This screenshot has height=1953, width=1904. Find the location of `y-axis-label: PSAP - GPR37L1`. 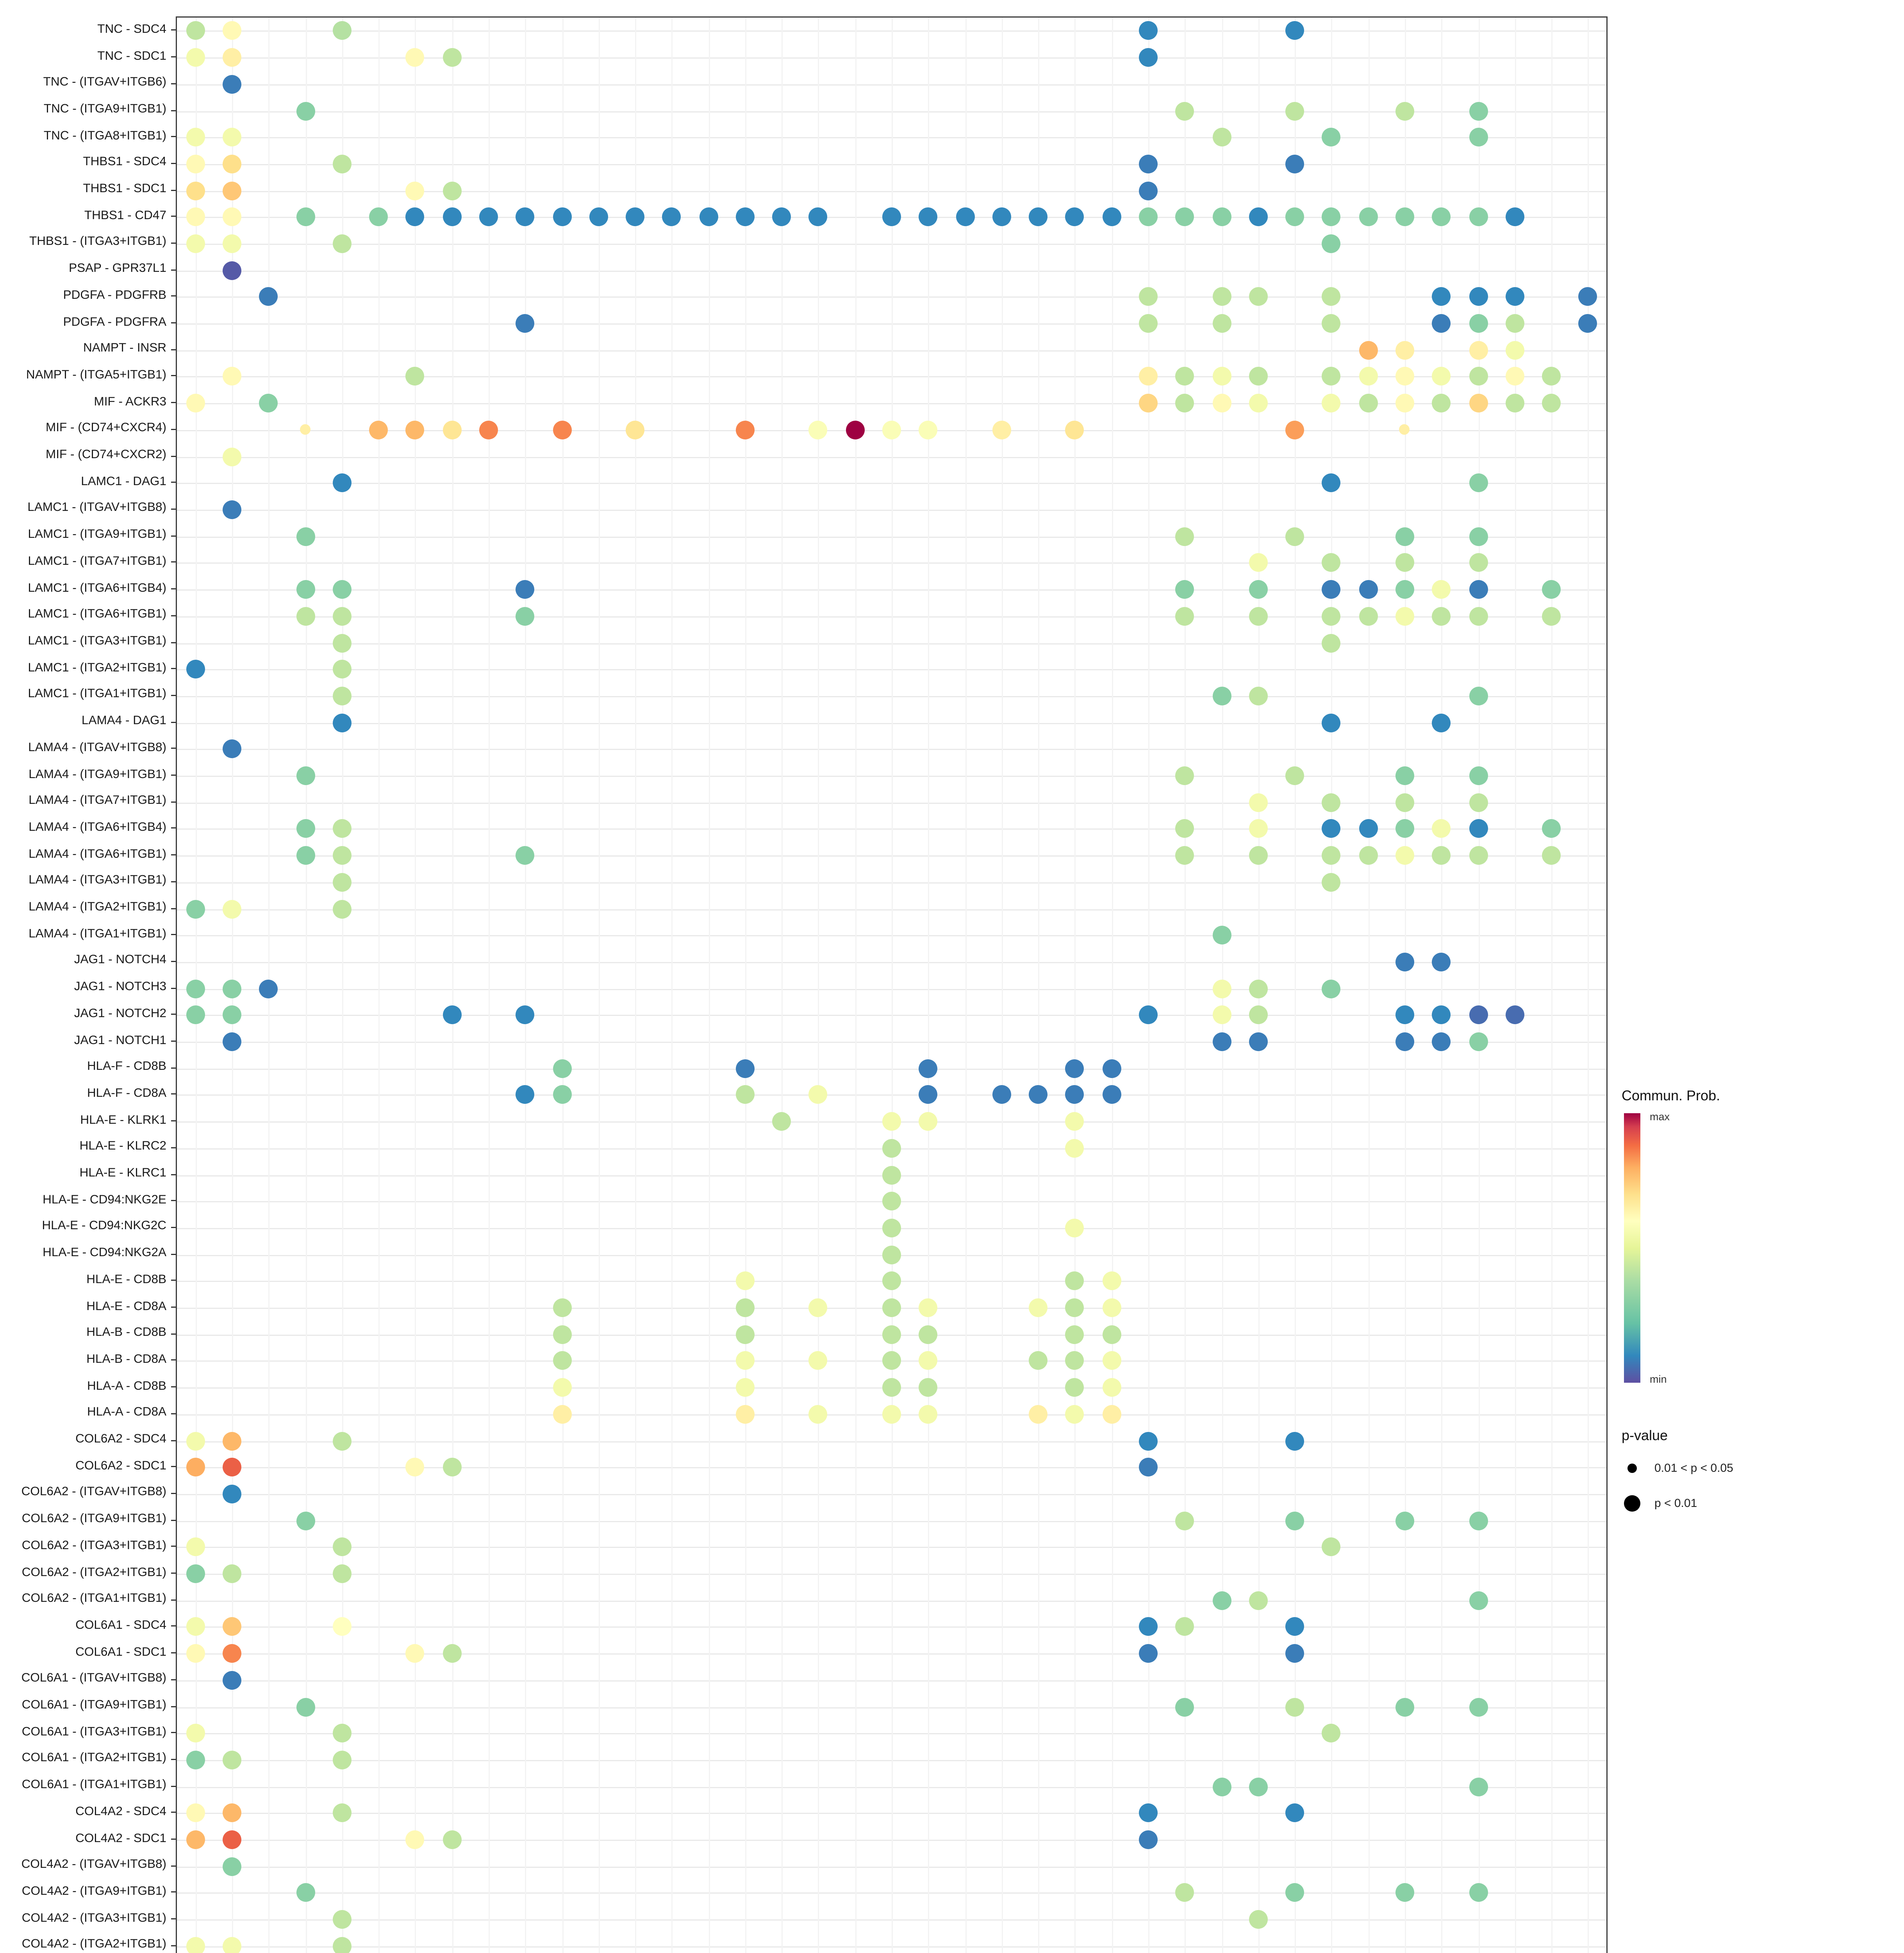

y-axis-label: PSAP - GPR37L1 is located at coordinates (117, 268).